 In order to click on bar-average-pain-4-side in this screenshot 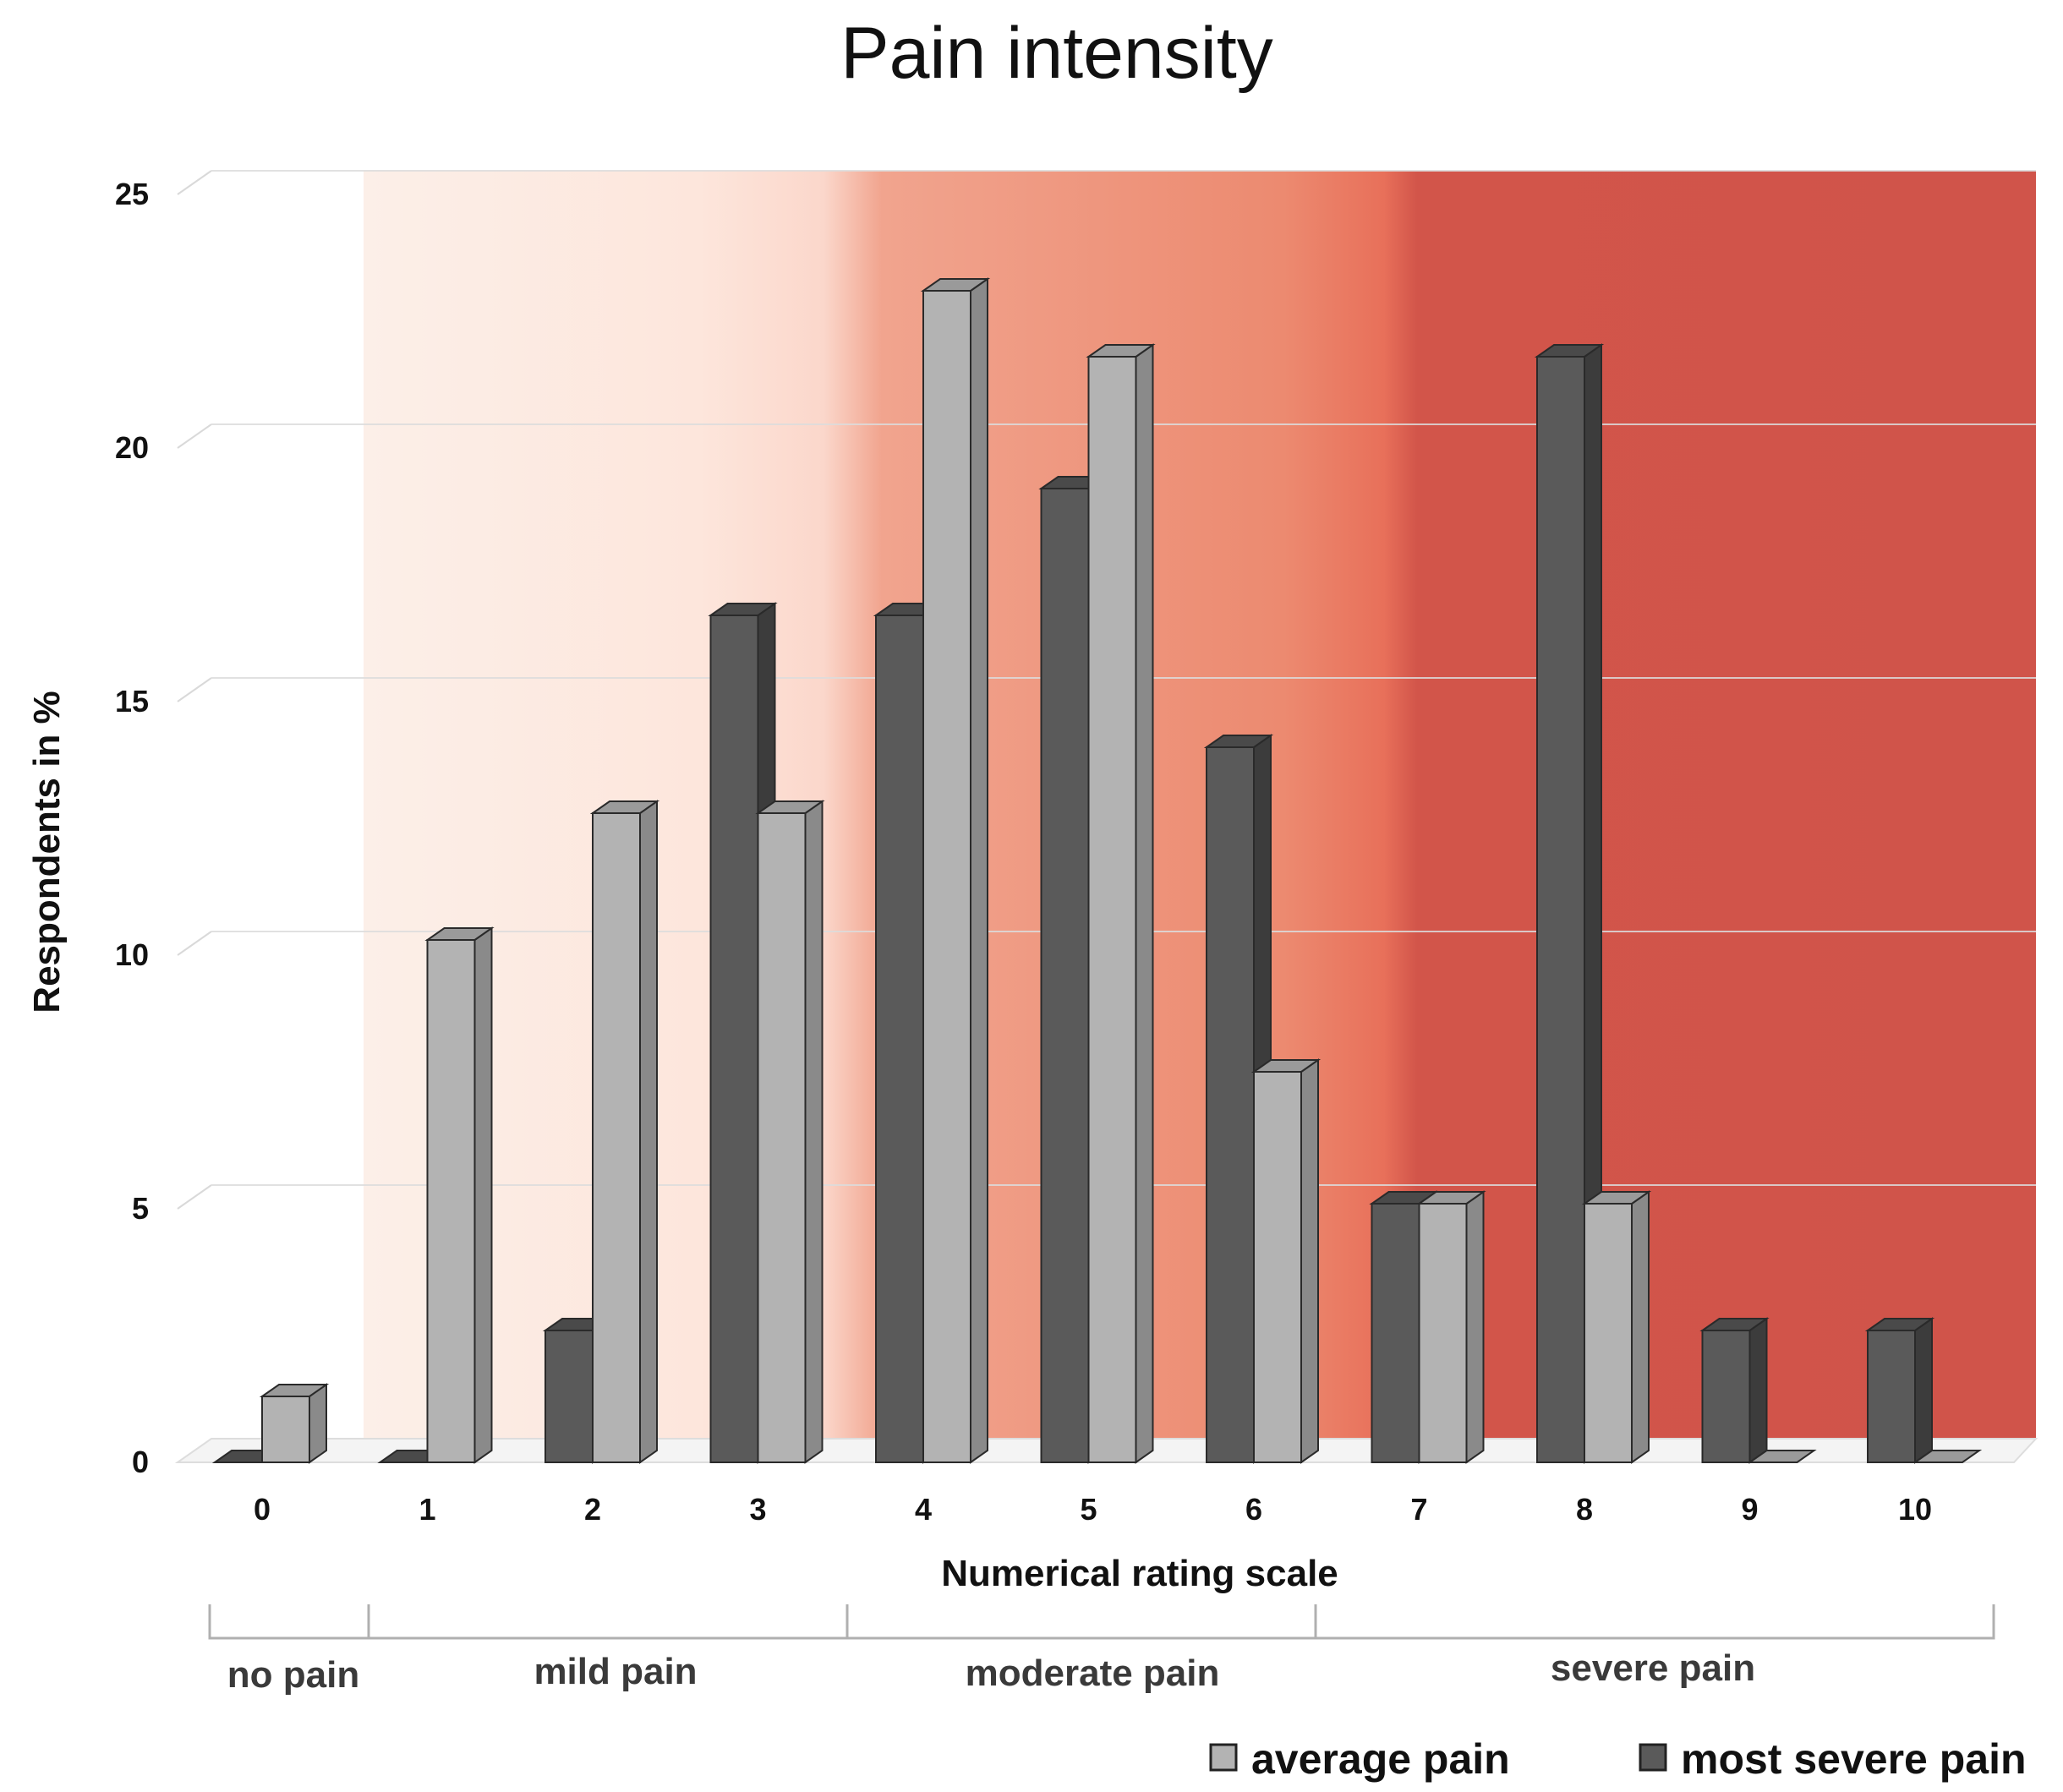, I will do `click(979, 870)`.